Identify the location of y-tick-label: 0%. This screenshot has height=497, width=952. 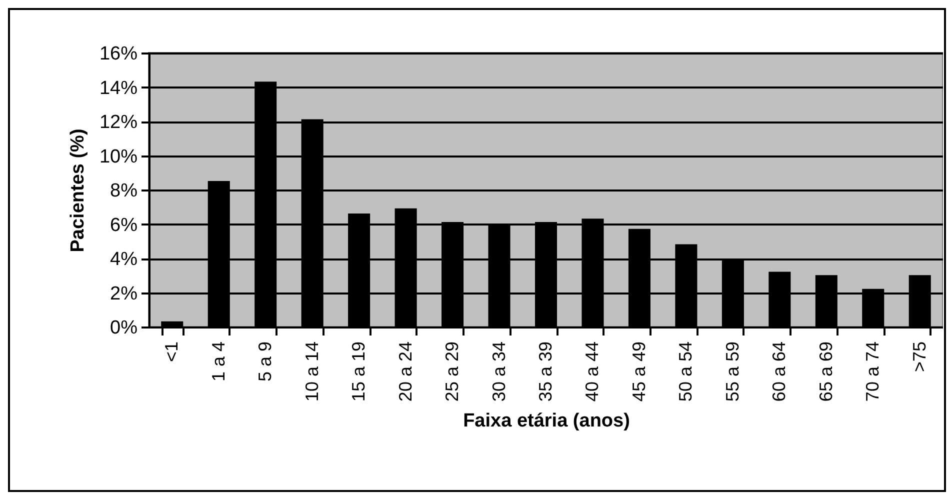
(124, 328).